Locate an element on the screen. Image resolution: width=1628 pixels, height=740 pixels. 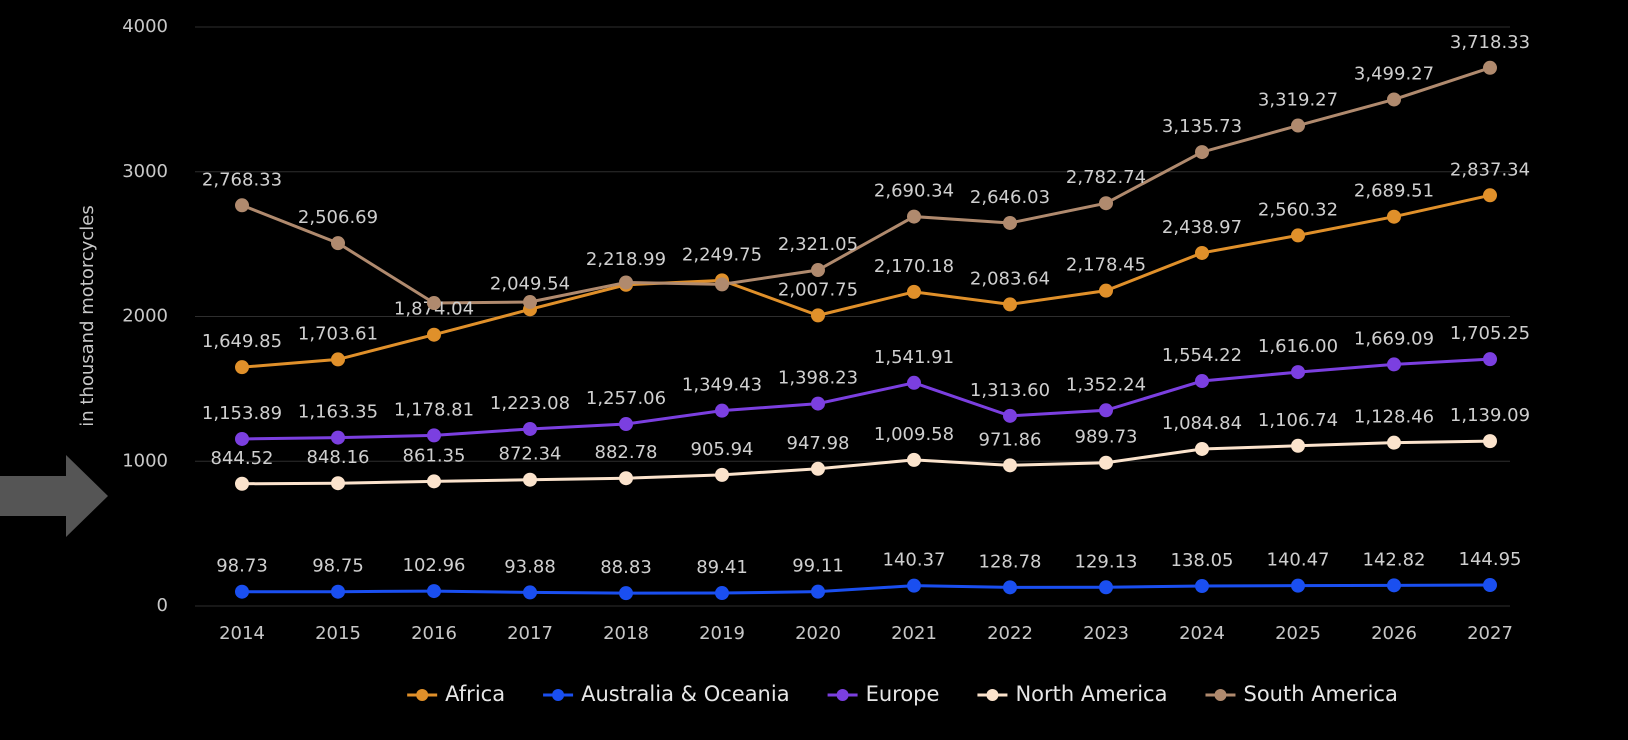
data-label: 2,321.05 is located at coordinates (818, 244).